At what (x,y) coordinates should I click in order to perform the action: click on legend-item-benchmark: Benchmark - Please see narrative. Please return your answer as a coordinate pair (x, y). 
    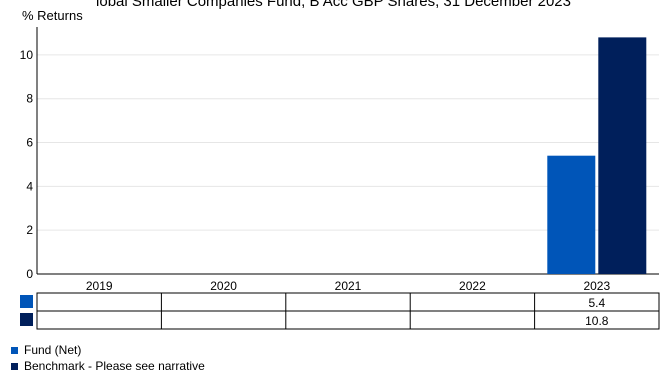
    Looking at the image, I should click on (108, 366).